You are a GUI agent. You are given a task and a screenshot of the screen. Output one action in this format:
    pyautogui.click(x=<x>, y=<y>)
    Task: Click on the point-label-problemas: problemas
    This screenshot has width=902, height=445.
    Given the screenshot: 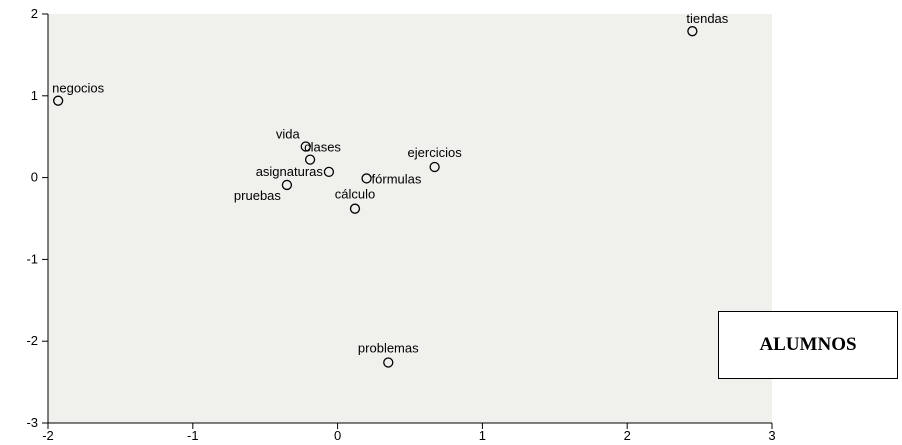 What is the action you would take?
    pyautogui.click(x=388, y=347)
    